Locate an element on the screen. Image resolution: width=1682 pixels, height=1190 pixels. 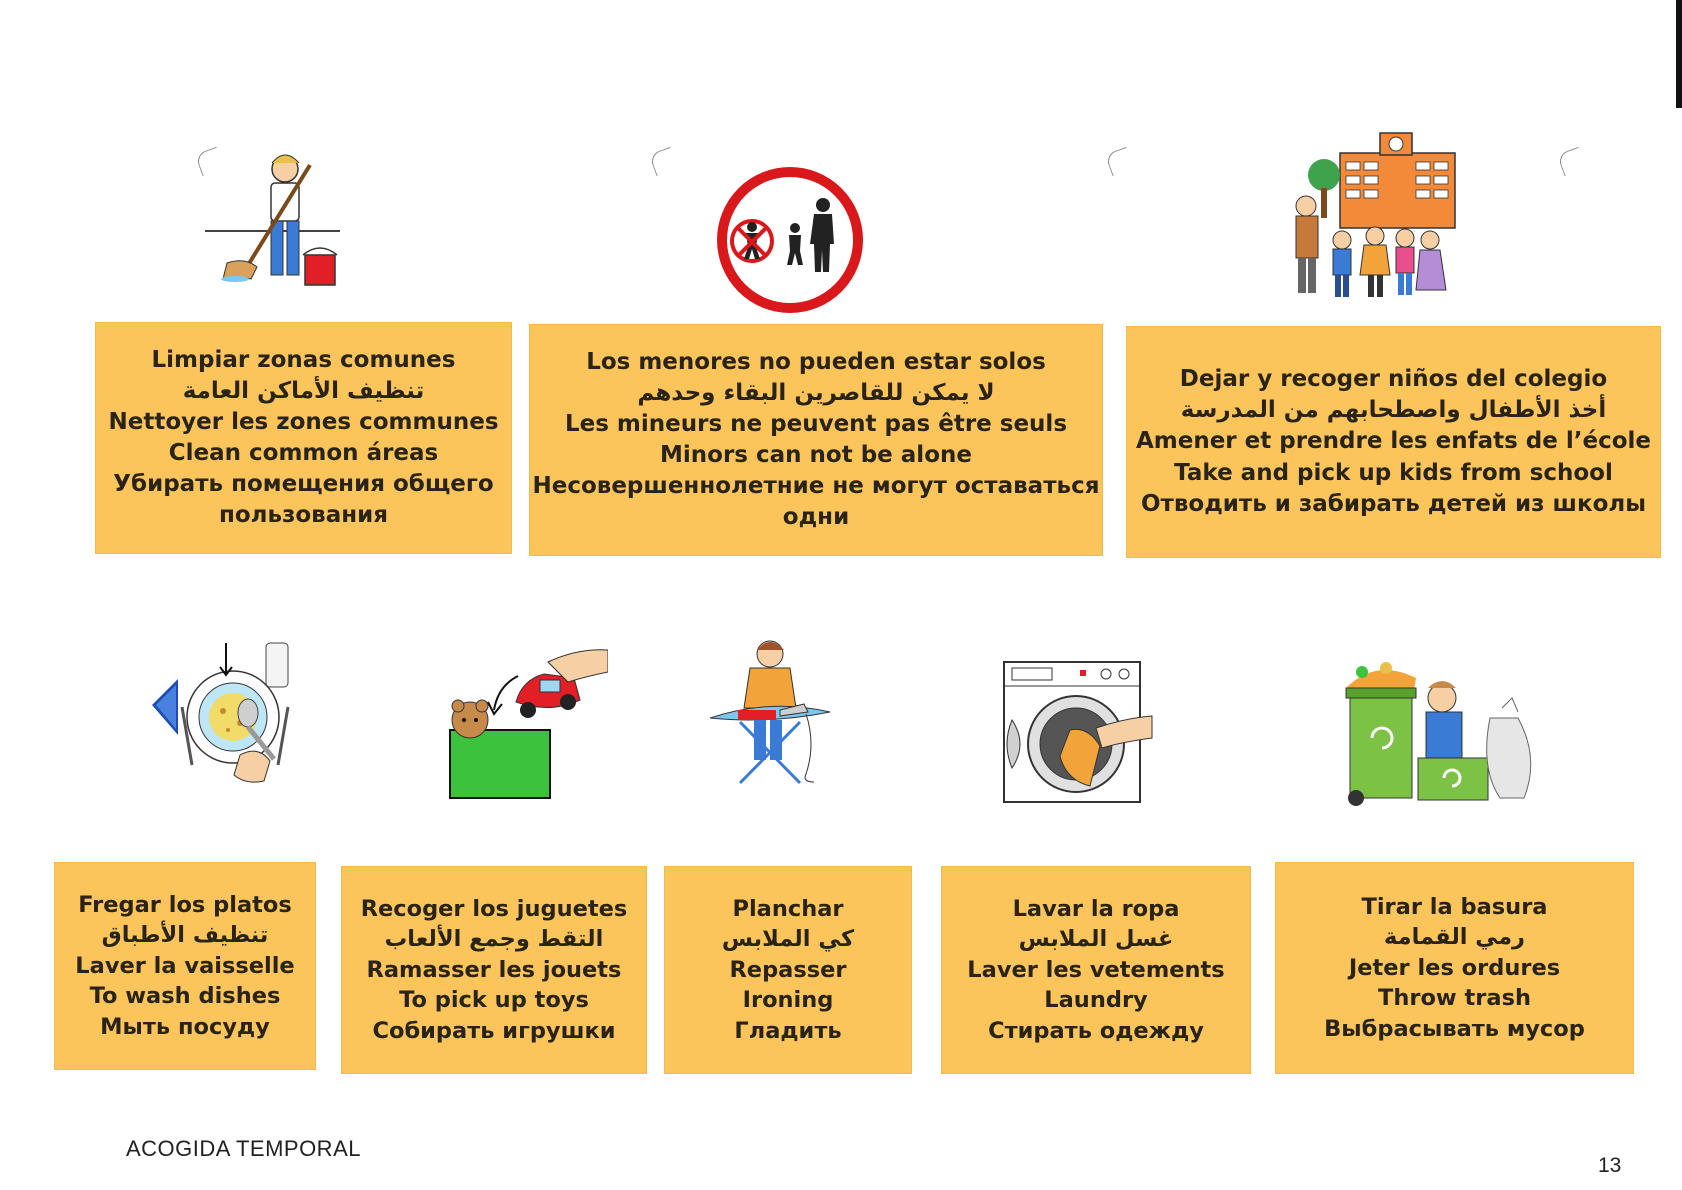
no-unaccompanied-minors-sign-icon is located at coordinates (790, 240).